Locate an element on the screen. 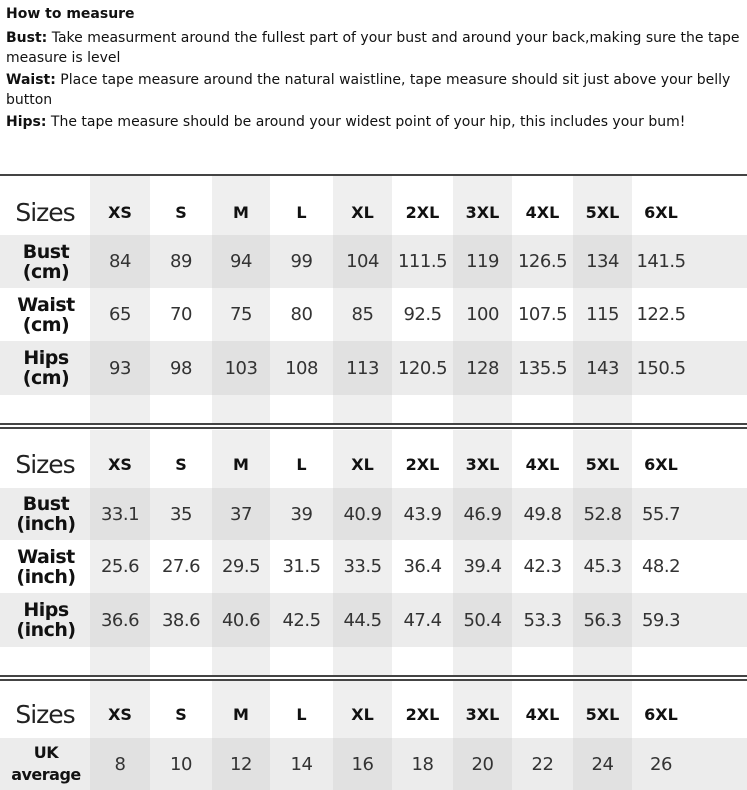 The width and height of the screenshot is (747, 790). table-cell: 36.4 is located at coordinates (422, 566).